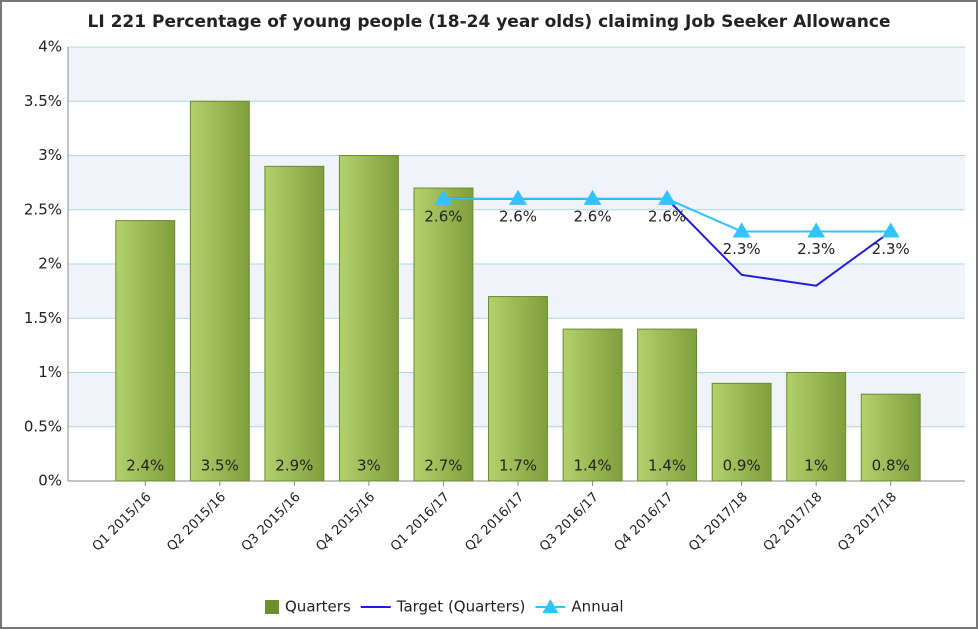  I want to click on bar-value-label: 3.5%, so click(220, 466).